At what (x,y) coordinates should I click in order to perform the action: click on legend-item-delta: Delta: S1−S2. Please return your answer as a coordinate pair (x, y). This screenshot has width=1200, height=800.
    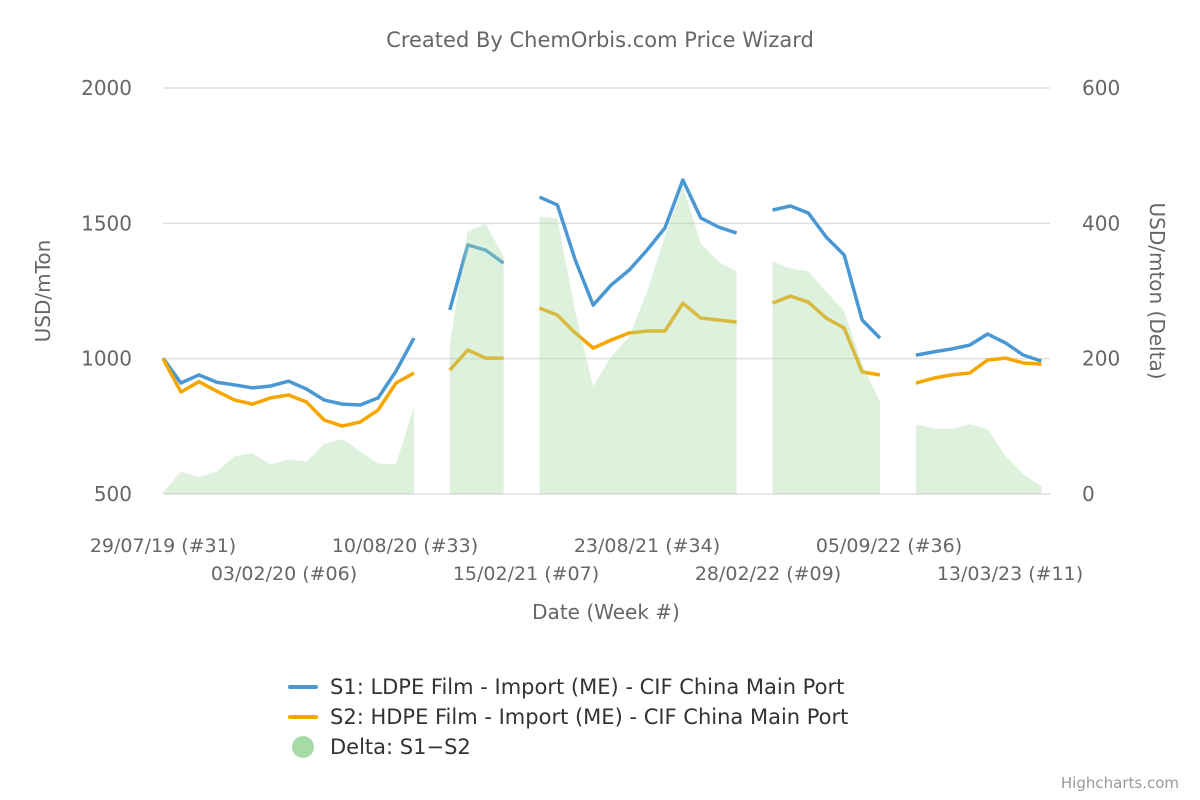
    Looking at the image, I should click on (568, 747).